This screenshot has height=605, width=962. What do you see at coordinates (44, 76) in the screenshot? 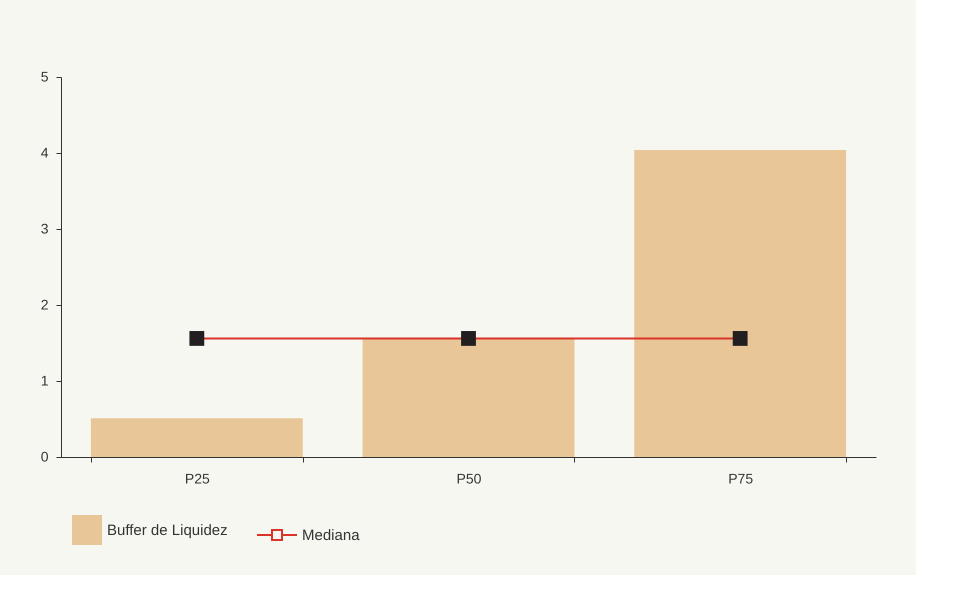
I see `y-tick-label: 5` at bounding box center [44, 76].